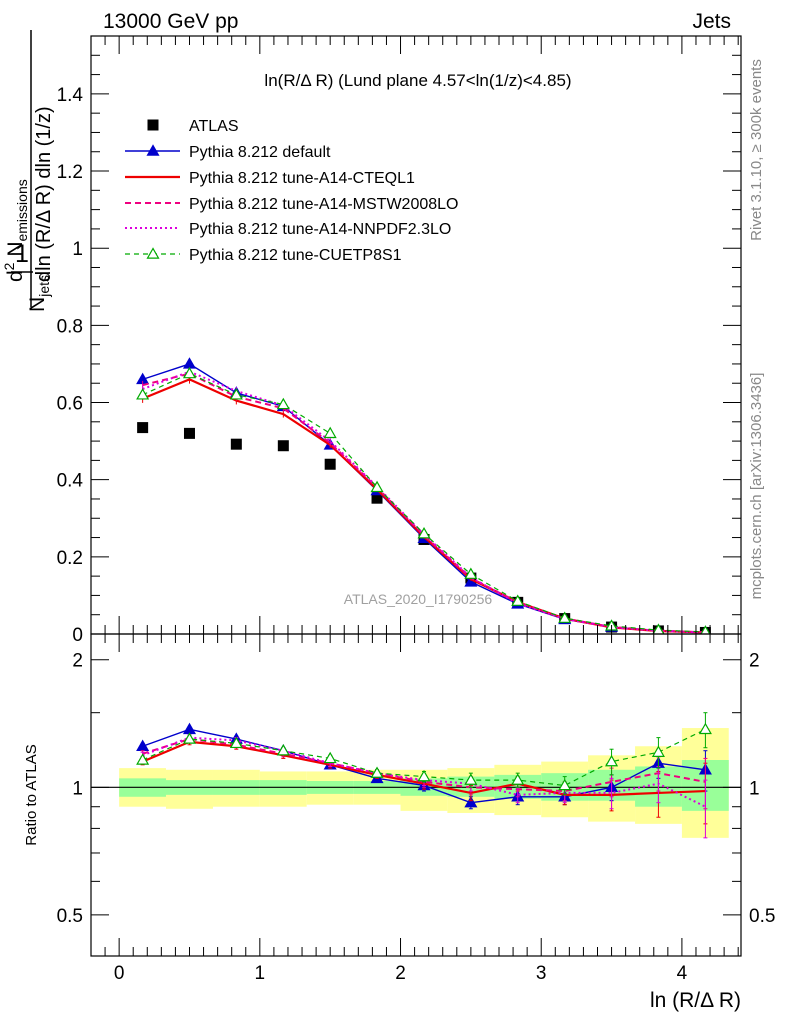 The height and width of the screenshot is (1024, 786). I want to click on watermark: ATLAS_2020_I1790256, so click(418, 599).